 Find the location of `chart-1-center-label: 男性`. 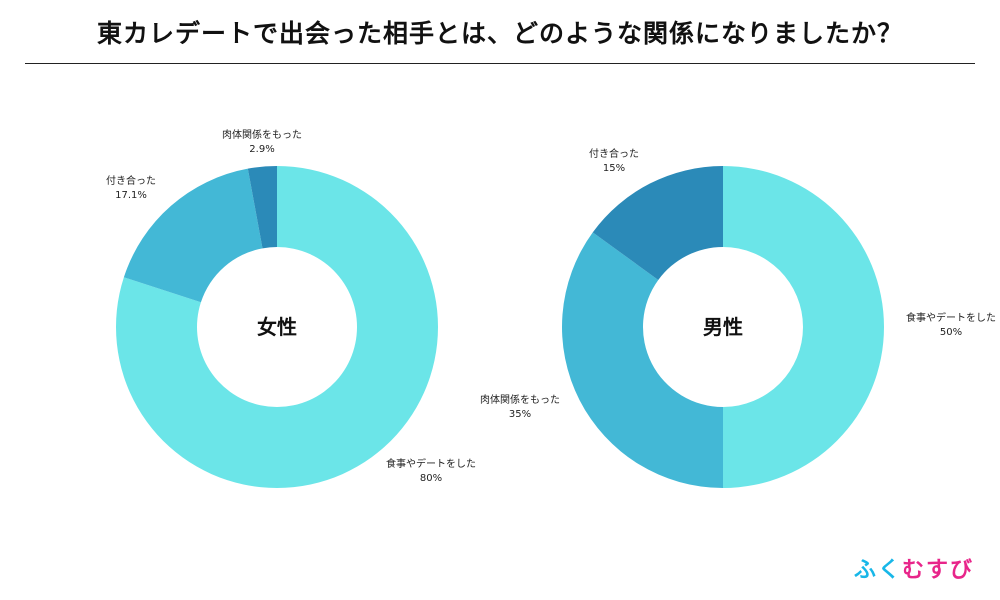

chart-1-center-label: 男性 is located at coordinates (723, 327).